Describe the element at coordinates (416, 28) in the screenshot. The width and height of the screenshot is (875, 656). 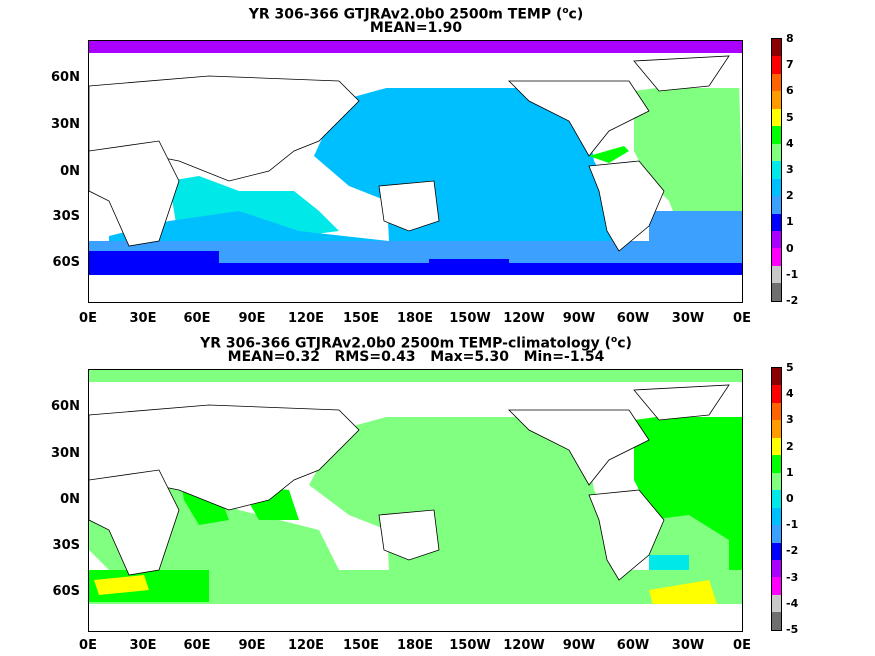
I see `panel1-mean: MEAN=1.90` at that location.